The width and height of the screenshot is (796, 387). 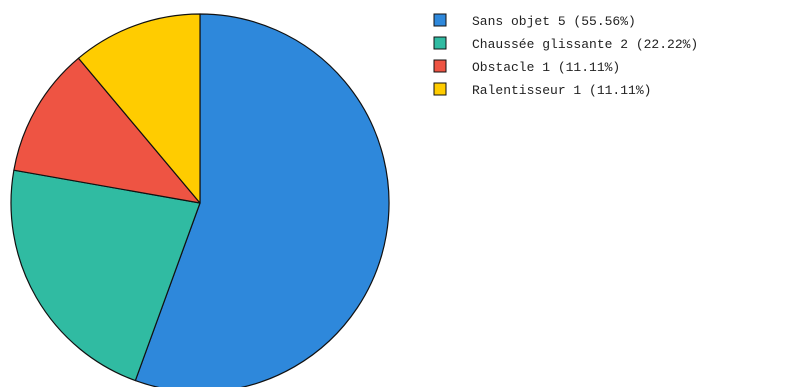 I want to click on legend-label-2: Chaussée glissante 2 (22.22%), so click(x=585, y=44).